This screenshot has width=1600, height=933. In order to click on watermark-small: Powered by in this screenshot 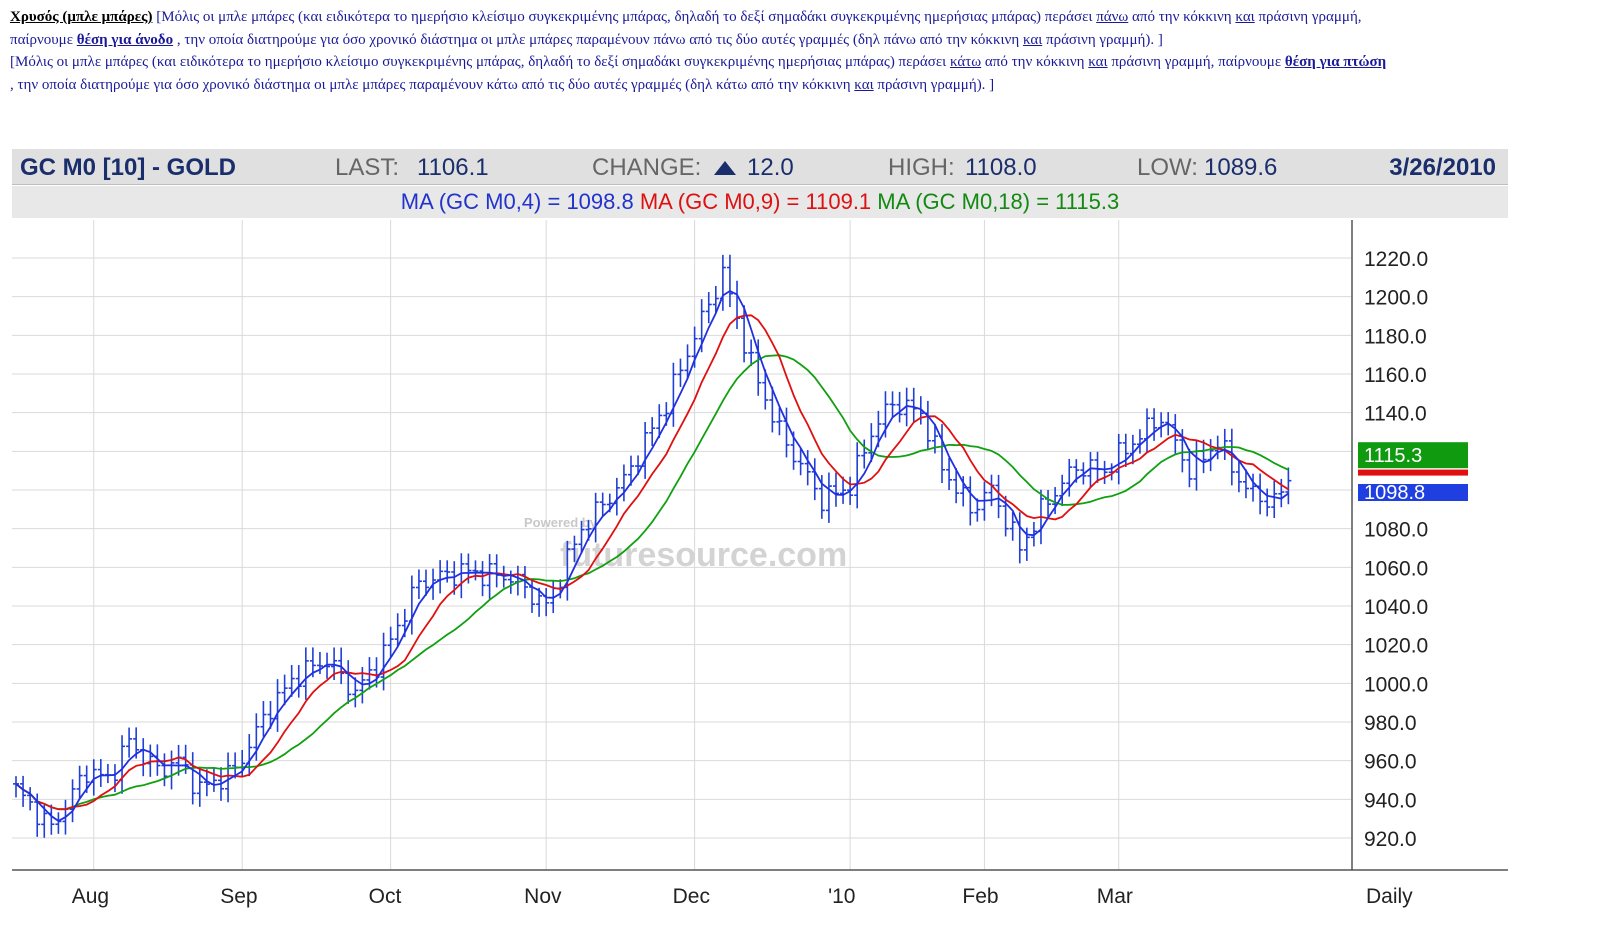, I will do `click(561, 522)`.